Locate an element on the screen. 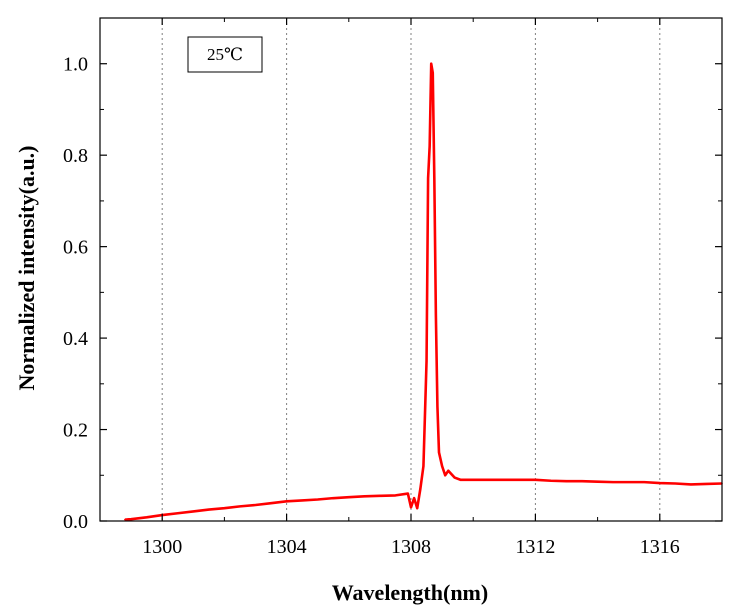 This screenshot has width=748, height=614. y-tick-label: 0.2 is located at coordinates (75, 431).